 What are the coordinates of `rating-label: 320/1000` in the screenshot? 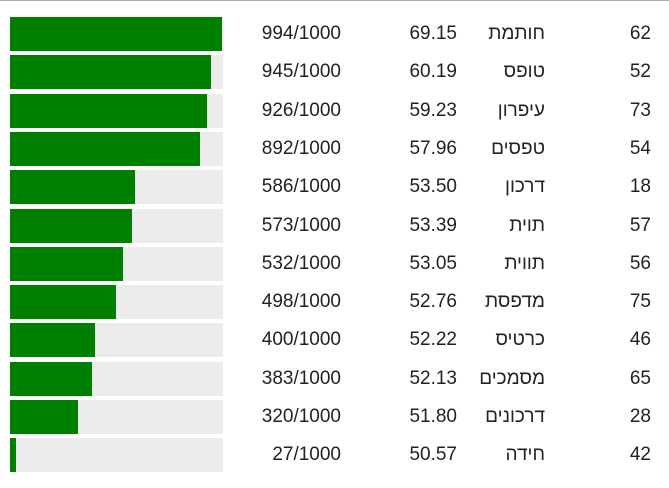 It's located at (301, 416).